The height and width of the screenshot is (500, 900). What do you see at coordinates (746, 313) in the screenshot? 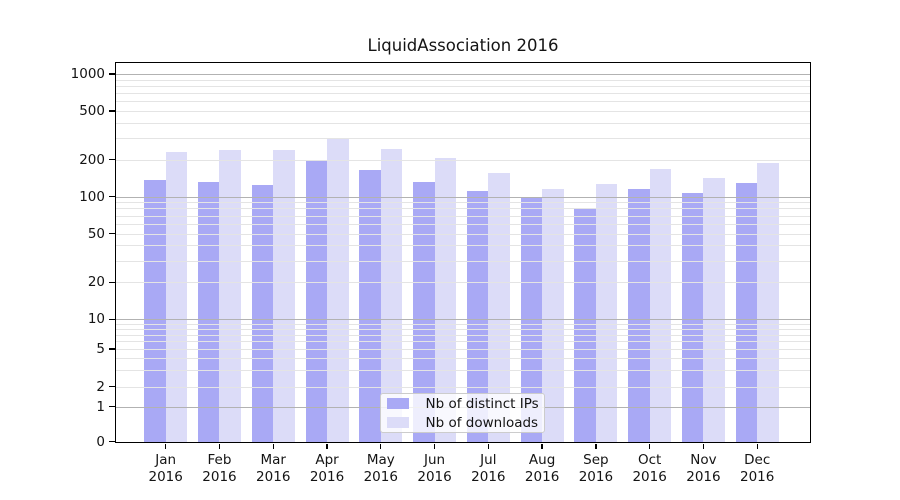
I see `bar-distinct-ips-dec` at bounding box center [746, 313].